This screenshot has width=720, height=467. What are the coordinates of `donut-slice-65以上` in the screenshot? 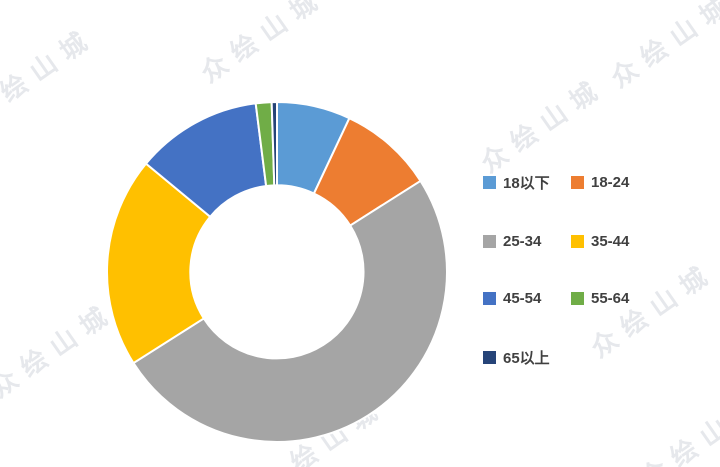 It's located at (274, 143).